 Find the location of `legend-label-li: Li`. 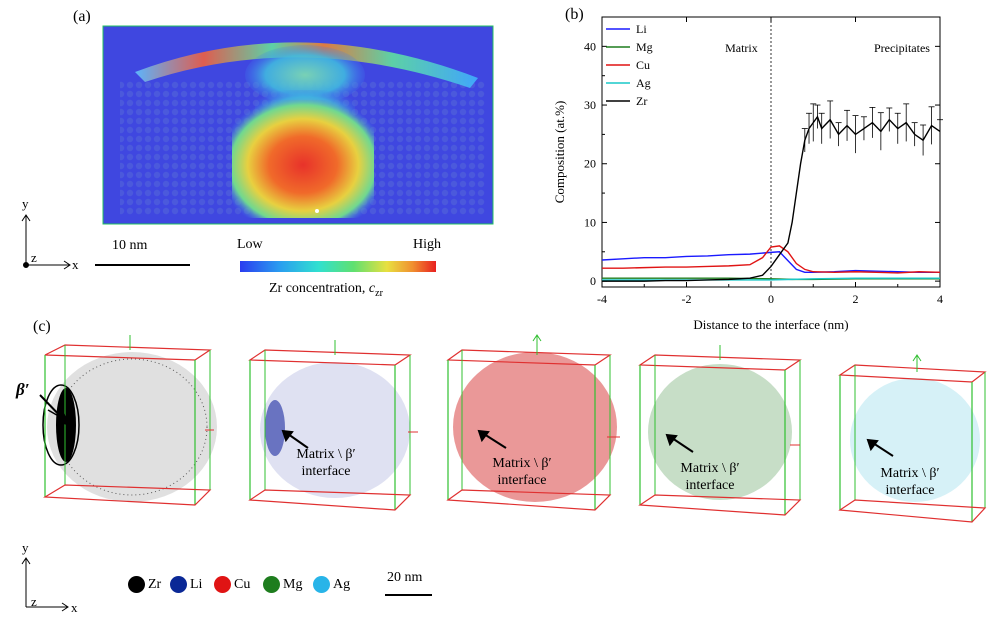

legend-label-li: Li is located at coordinates (641, 29).